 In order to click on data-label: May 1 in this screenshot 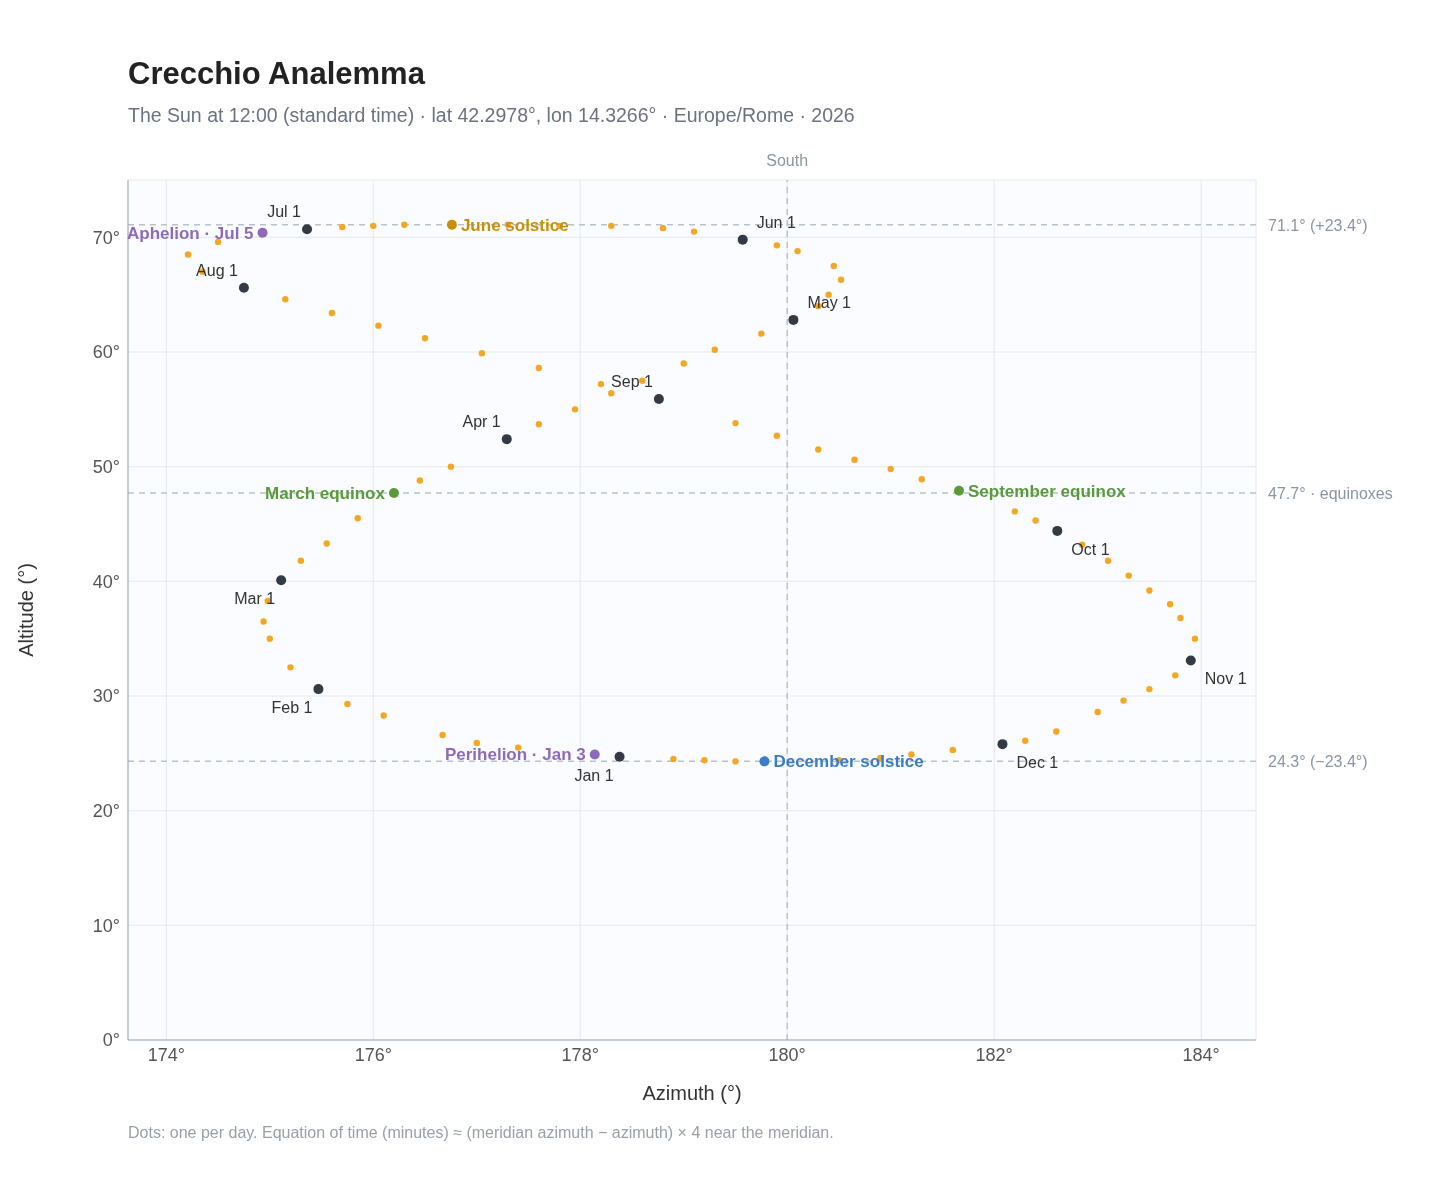, I will do `click(829, 302)`.